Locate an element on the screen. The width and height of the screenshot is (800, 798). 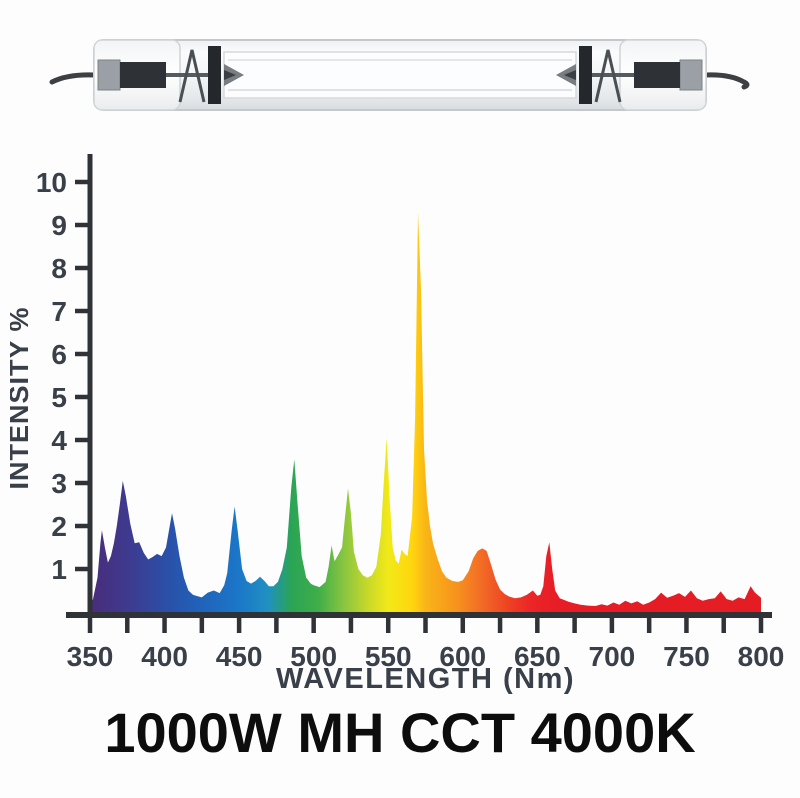
x-tick-label: 600 is located at coordinates (462, 656).